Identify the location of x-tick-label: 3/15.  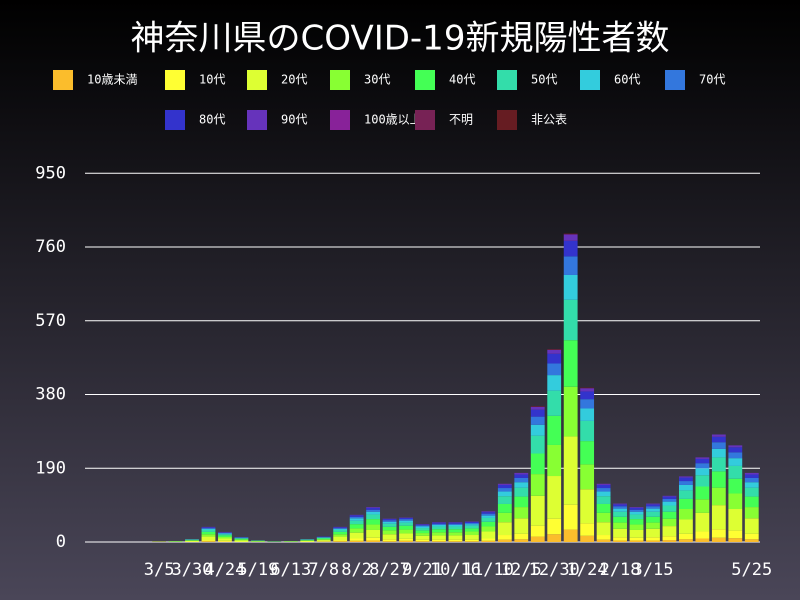
(653, 570).